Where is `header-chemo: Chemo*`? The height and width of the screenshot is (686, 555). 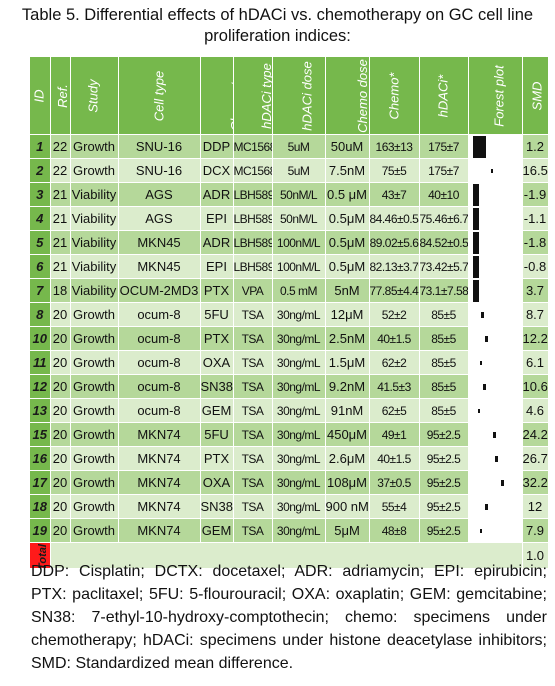
header-chemo: Chemo* is located at coordinates (394, 96).